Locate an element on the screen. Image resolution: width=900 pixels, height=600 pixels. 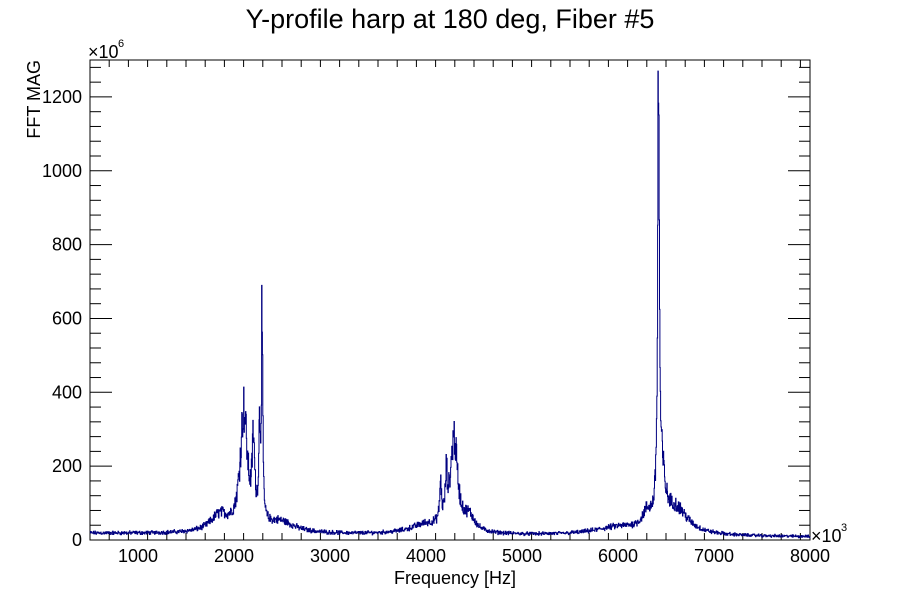
x-tick-label: 8000 is located at coordinates (810, 556).